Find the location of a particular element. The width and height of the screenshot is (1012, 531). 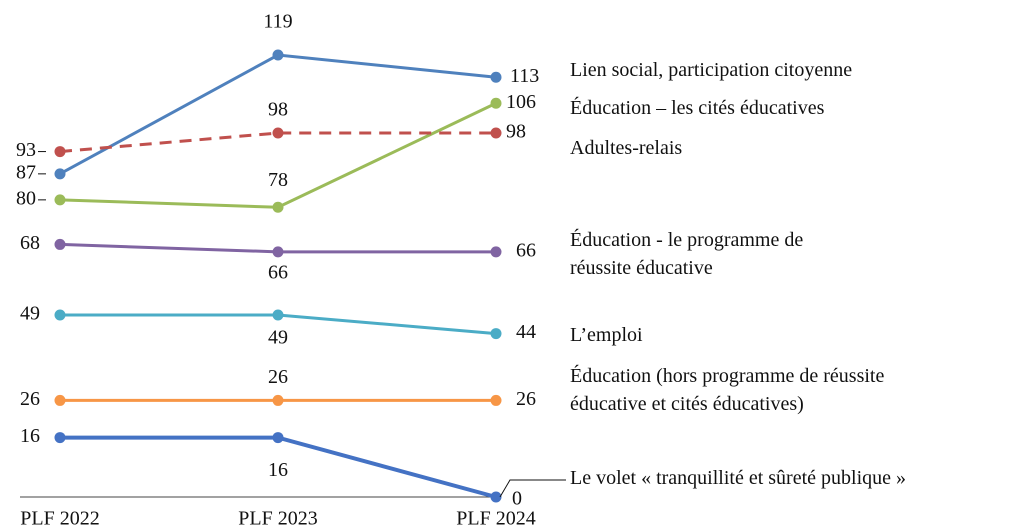

data-label: 0 is located at coordinates (517, 499).